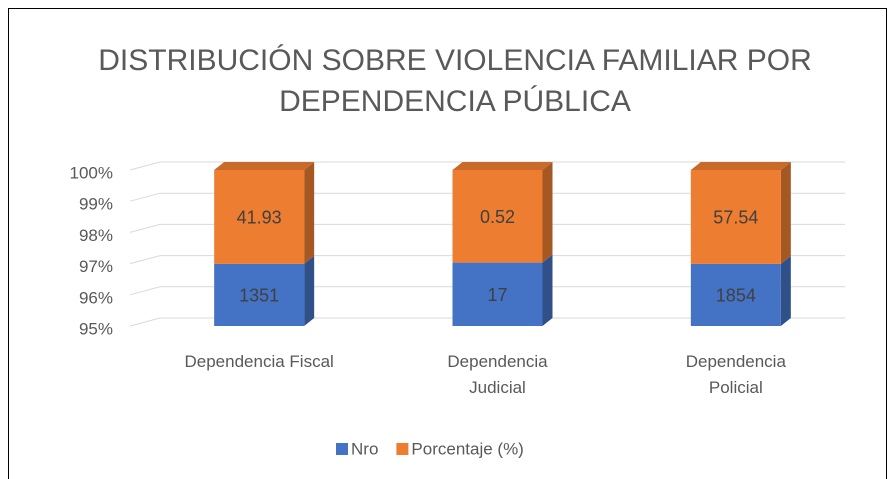 Image resolution: width=895 pixels, height=479 pixels. Describe the element at coordinates (96, 328) in the screenshot. I see `y-tick-label: 95%` at that location.